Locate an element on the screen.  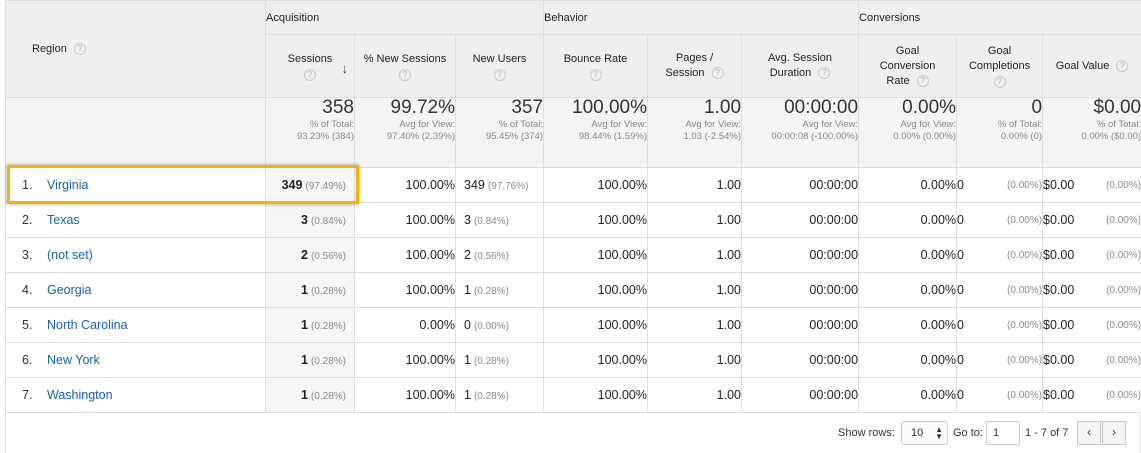
sessions-value: 2 is located at coordinates (304, 255).